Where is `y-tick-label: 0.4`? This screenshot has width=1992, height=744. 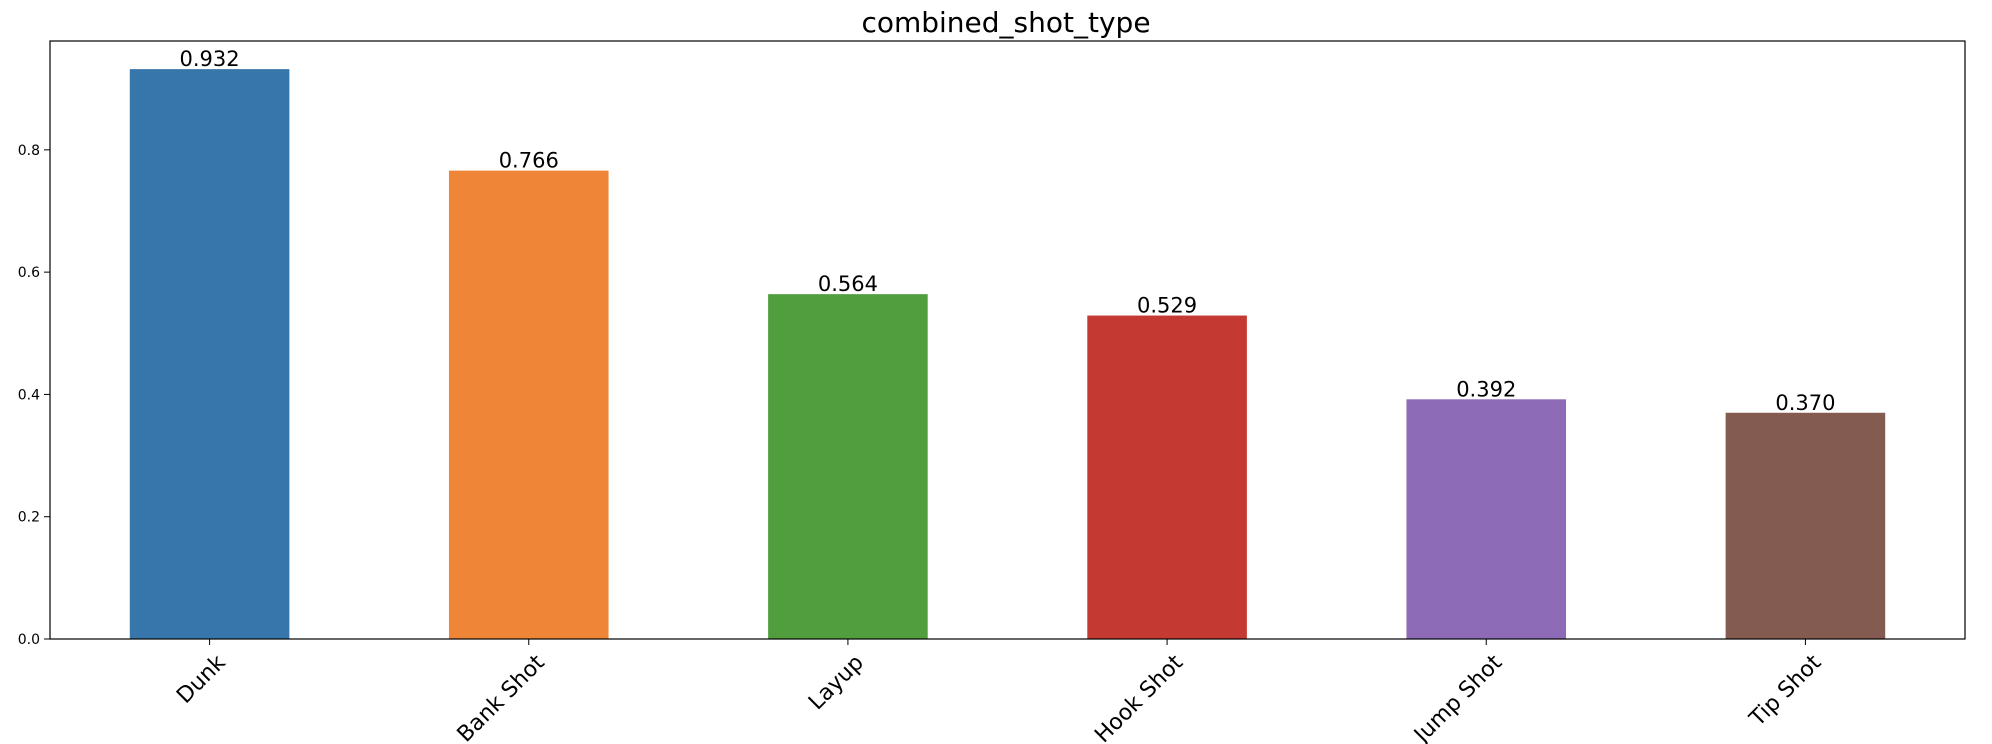
y-tick-label: 0.4 is located at coordinates (29, 395).